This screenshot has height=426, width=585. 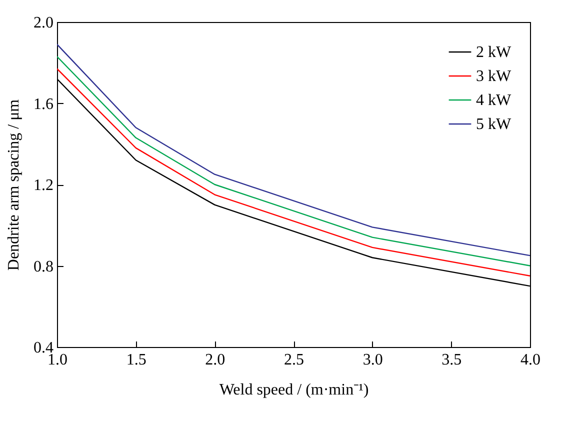 What do you see at coordinates (44, 23) in the screenshot?
I see `y-tick-label: 2.0` at bounding box center [44, 23].